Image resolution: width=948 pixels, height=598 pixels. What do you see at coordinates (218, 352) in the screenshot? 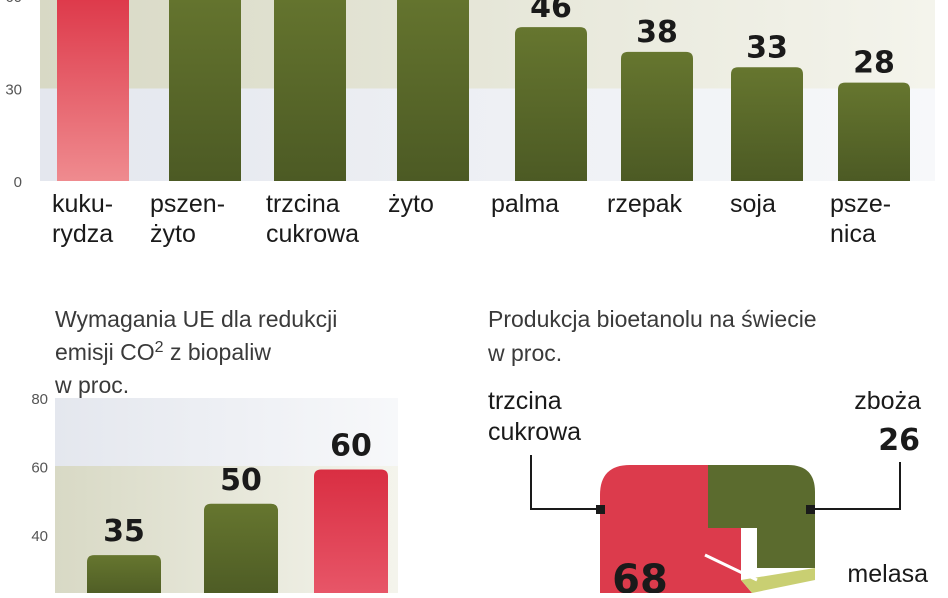
I see `chart-title-rest: z biopaliw` at bounding box center [218, 352].